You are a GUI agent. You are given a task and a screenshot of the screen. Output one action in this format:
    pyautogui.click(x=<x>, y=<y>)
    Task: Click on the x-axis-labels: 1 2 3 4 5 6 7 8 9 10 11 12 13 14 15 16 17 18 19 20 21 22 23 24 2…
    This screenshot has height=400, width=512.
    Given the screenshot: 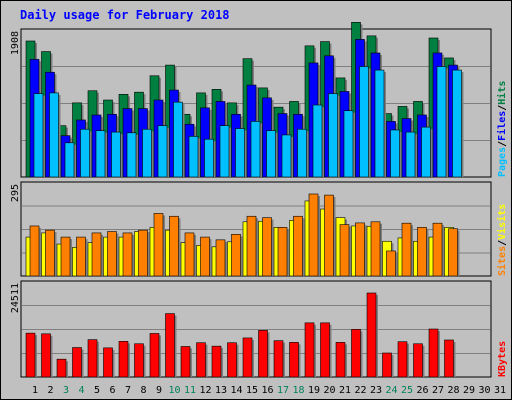 What is the action you would take?
    pyautogui.click(x=269, y=390)
    